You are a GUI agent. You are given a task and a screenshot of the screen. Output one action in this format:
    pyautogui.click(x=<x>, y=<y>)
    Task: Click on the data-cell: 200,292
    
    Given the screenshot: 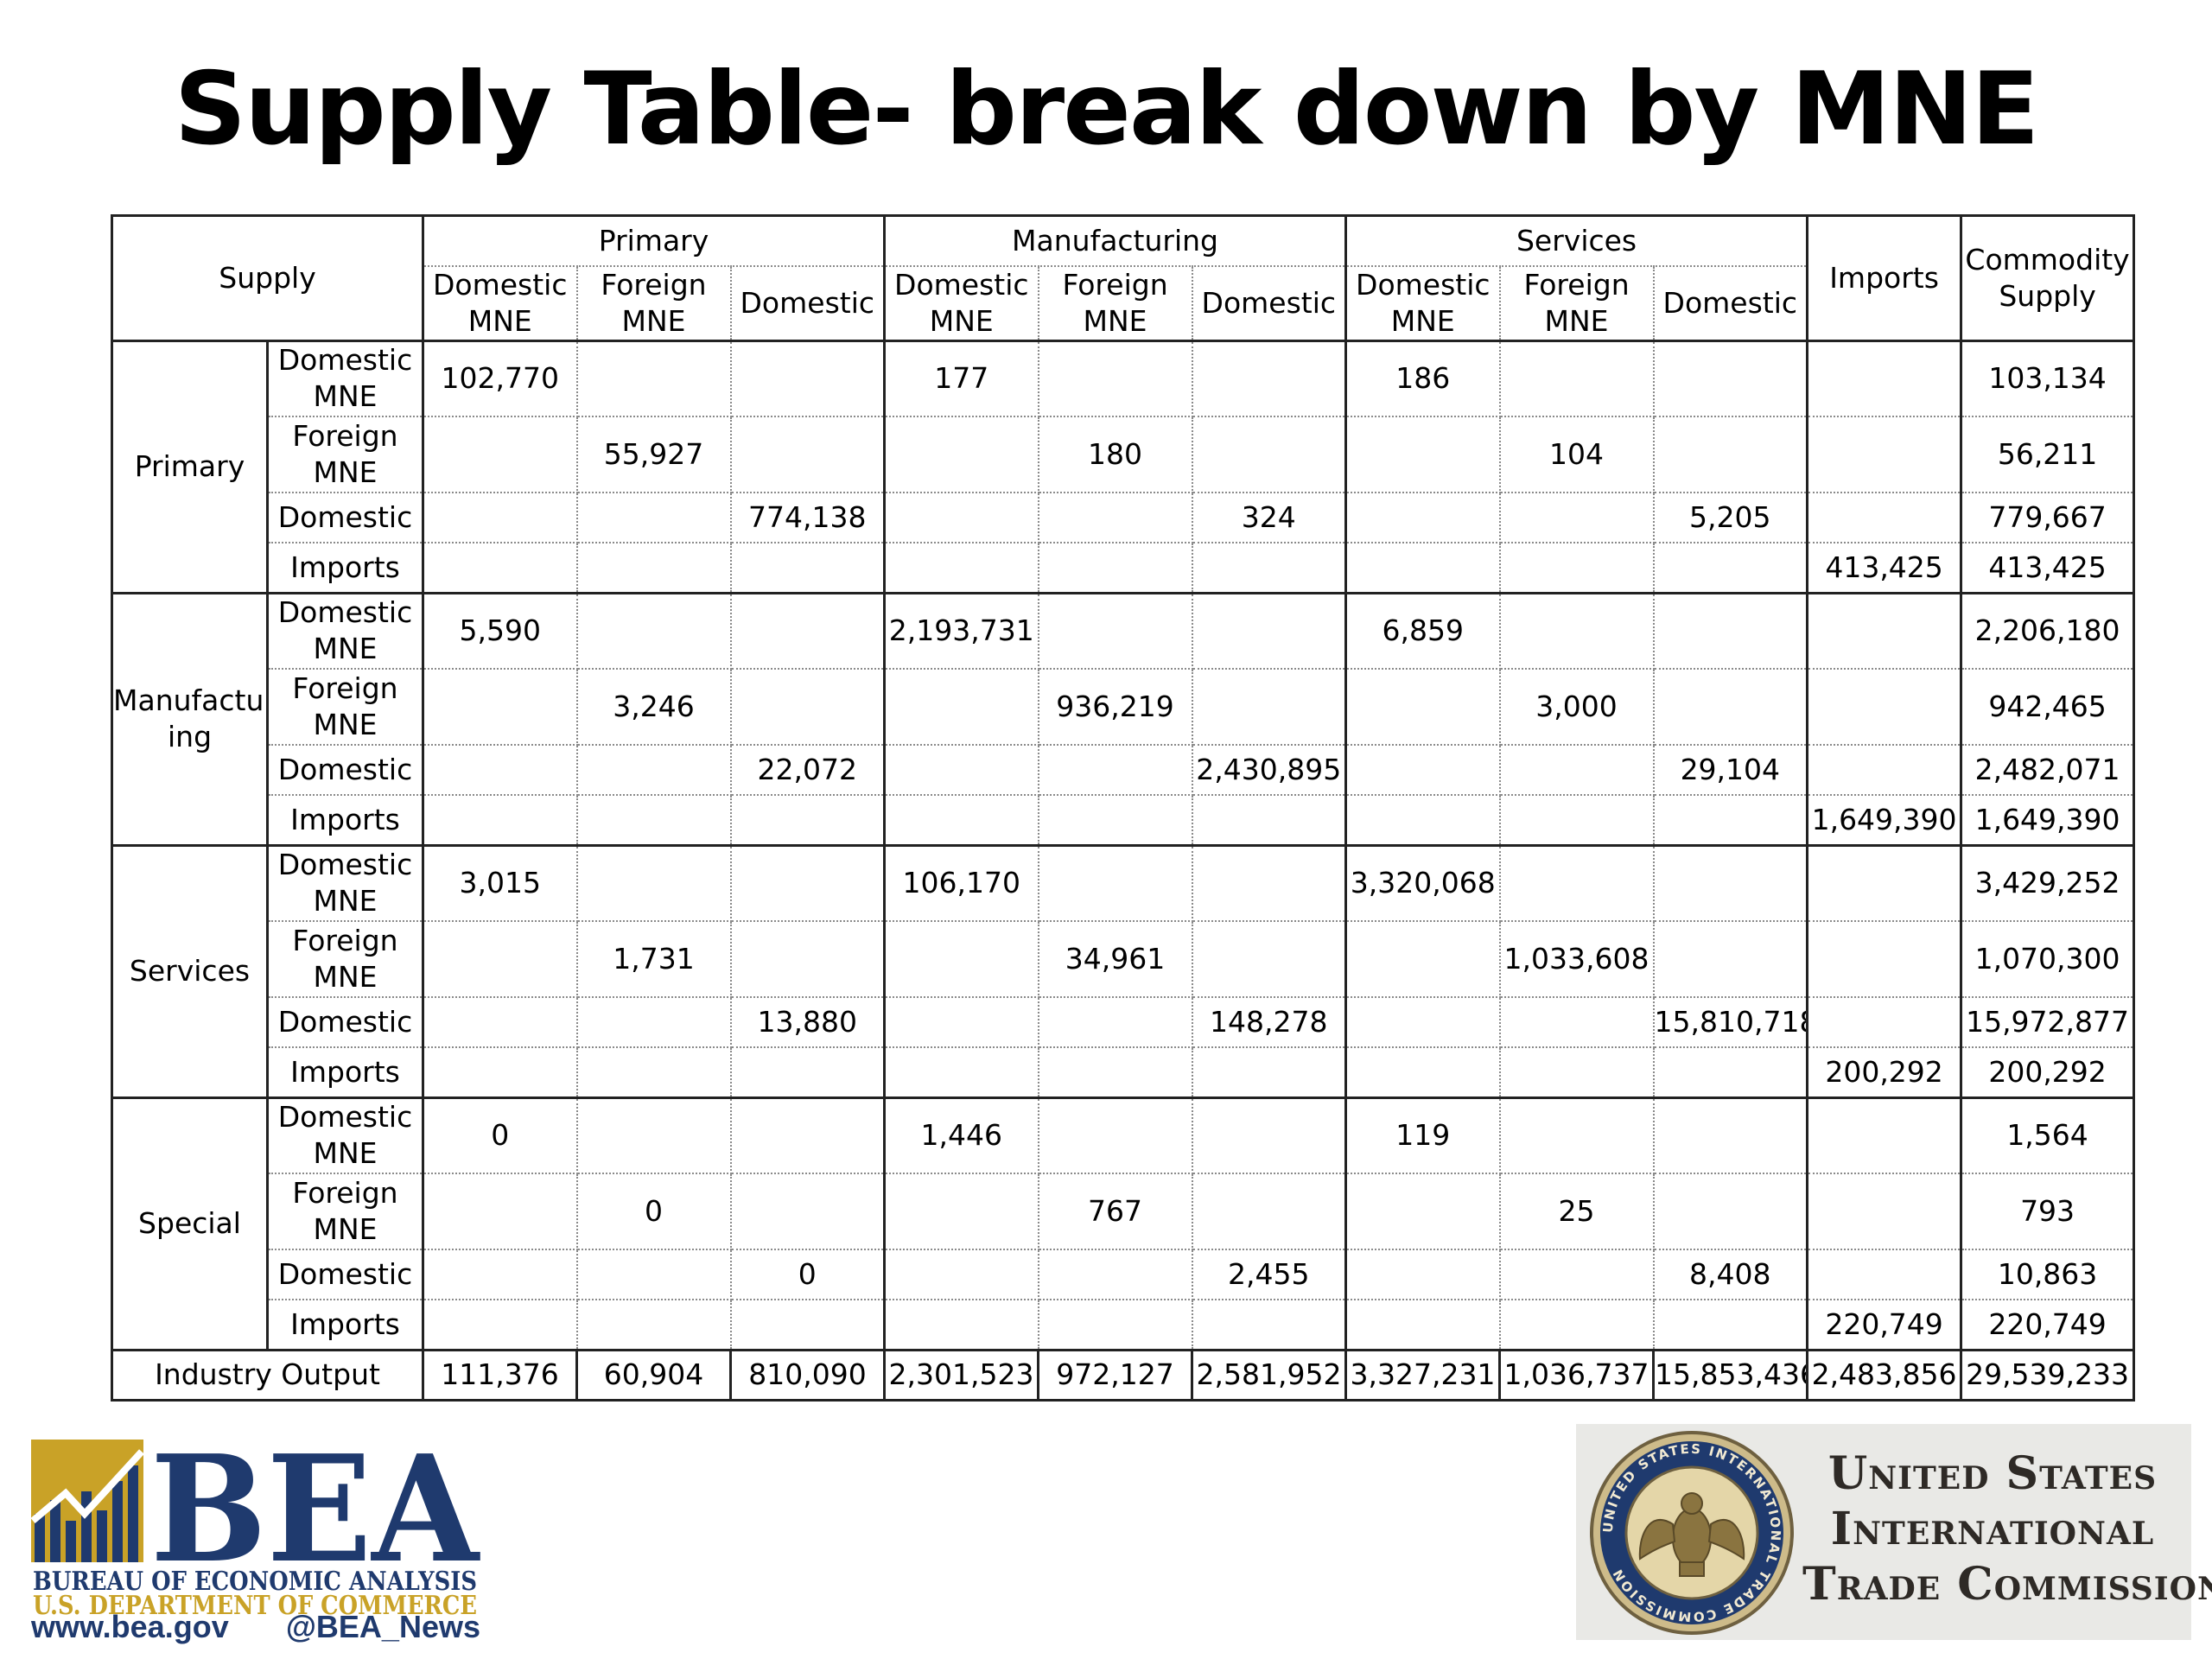 What is the action you would take?
    pyautogui.click(x=1884, y=1072)
    